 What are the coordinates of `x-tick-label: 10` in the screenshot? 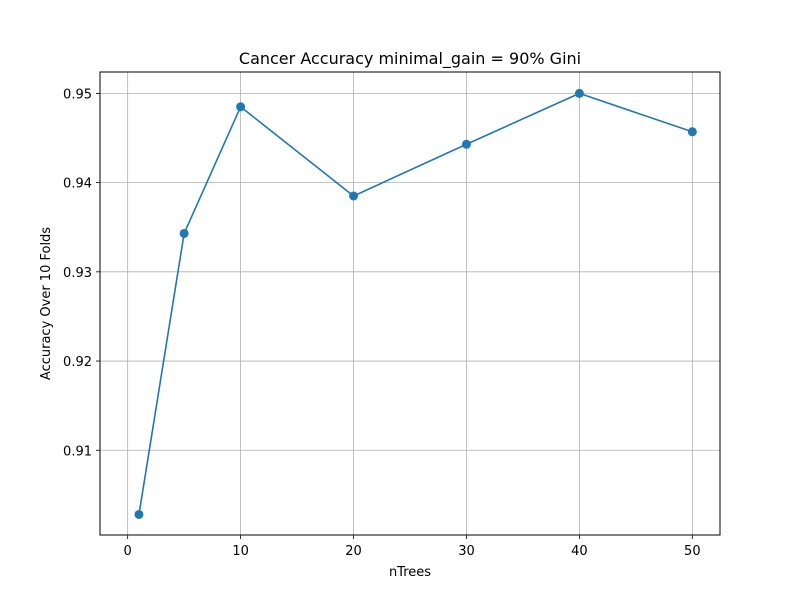 It's located at (240, 551).